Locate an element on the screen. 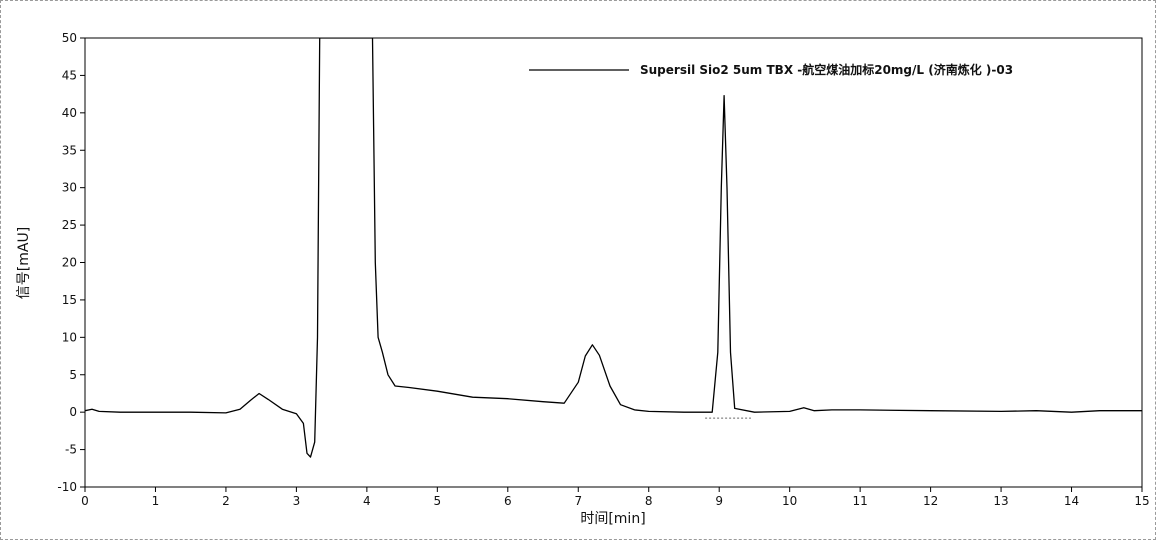 Image resolution: width=1158 pixels, height=545 pixels. y-tick-label: 45 is located at coordinates (69, 75).